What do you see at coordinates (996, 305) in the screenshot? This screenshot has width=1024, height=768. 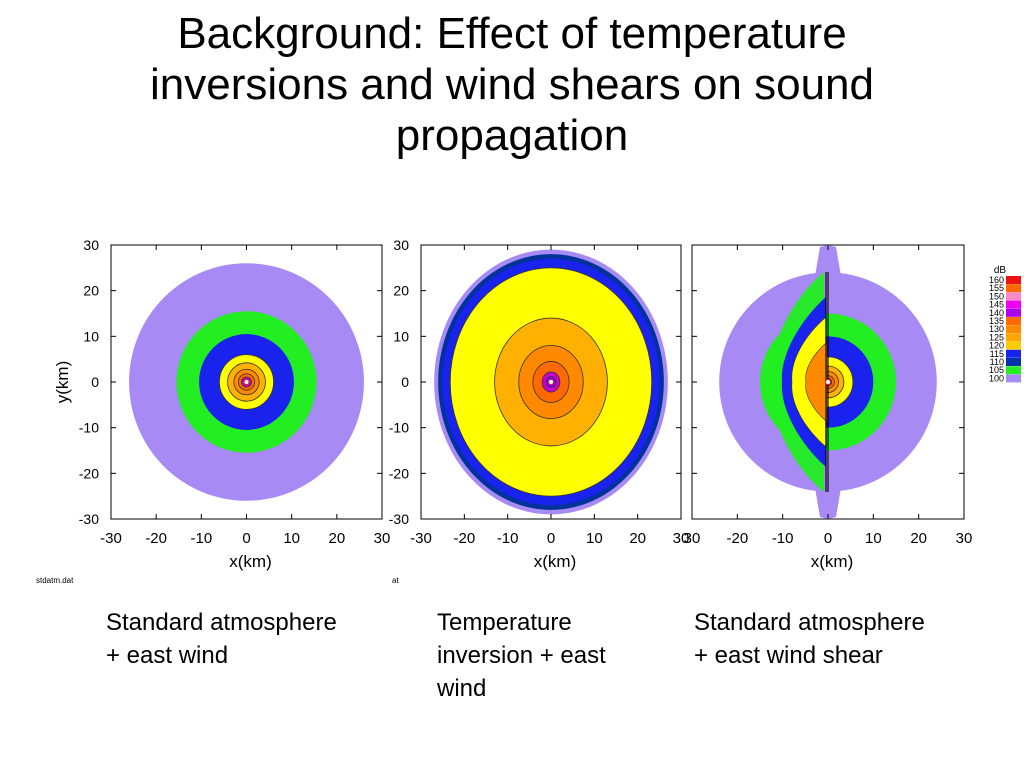 I see `legend-level-145: 145` at bounding box center [996, 305].